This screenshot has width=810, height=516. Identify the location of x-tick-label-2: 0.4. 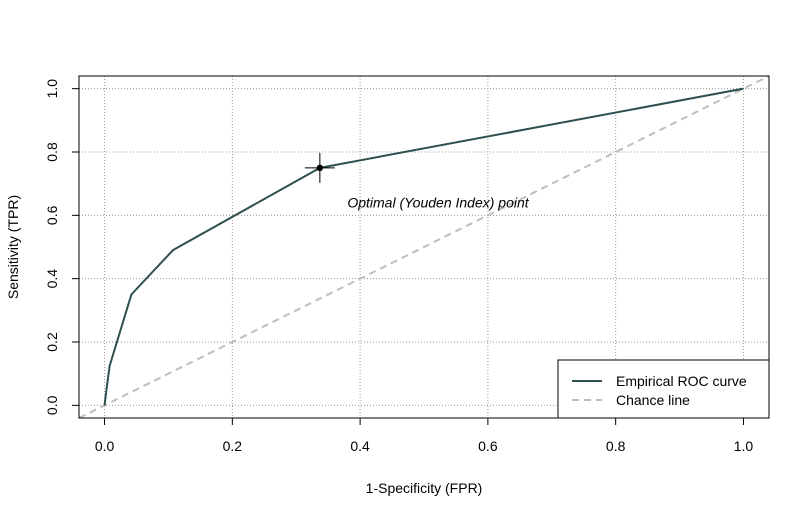
(360, 446).